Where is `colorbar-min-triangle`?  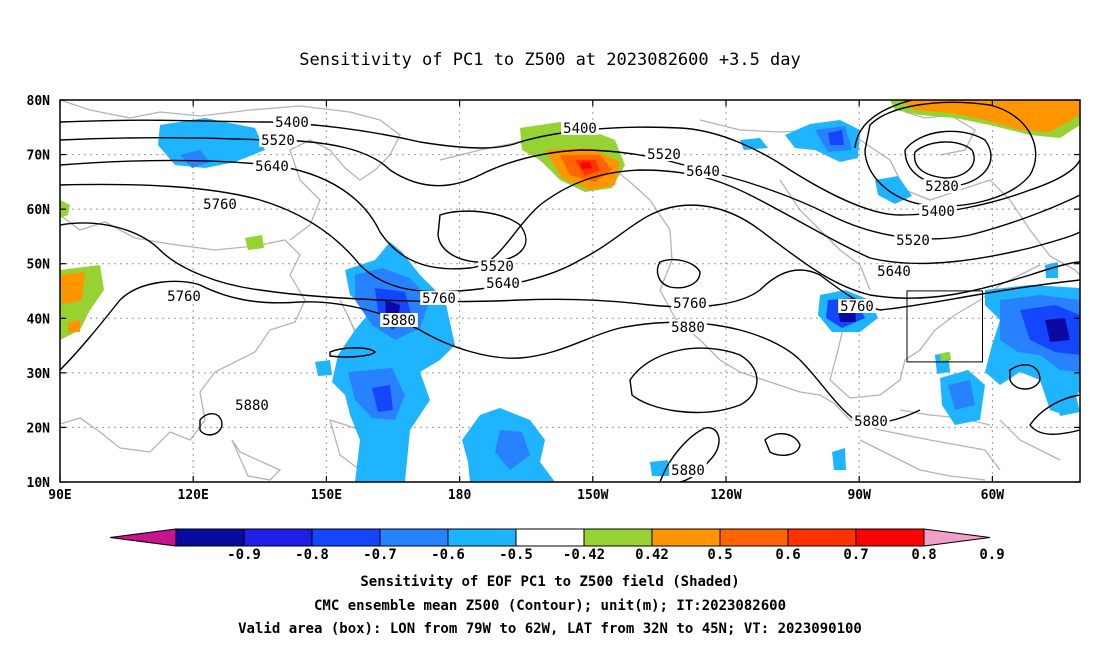
colorbar-min-triangle is located at coordinates (143, 537).